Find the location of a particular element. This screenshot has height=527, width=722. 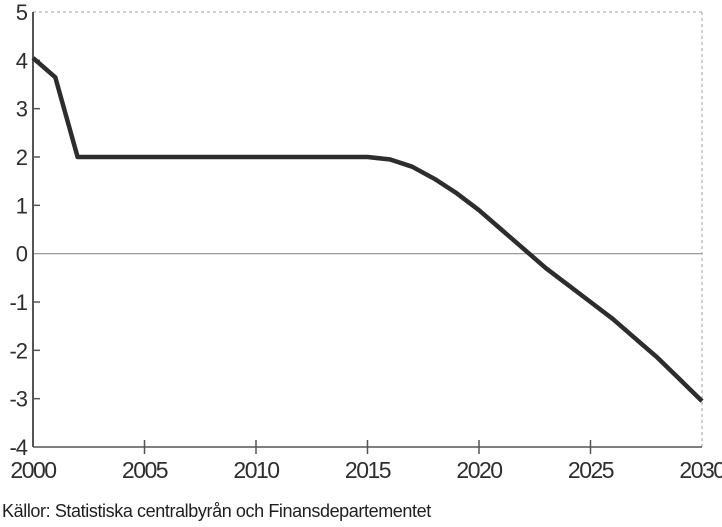

y-tick-label: 0 is located at coordinates (22, 254).